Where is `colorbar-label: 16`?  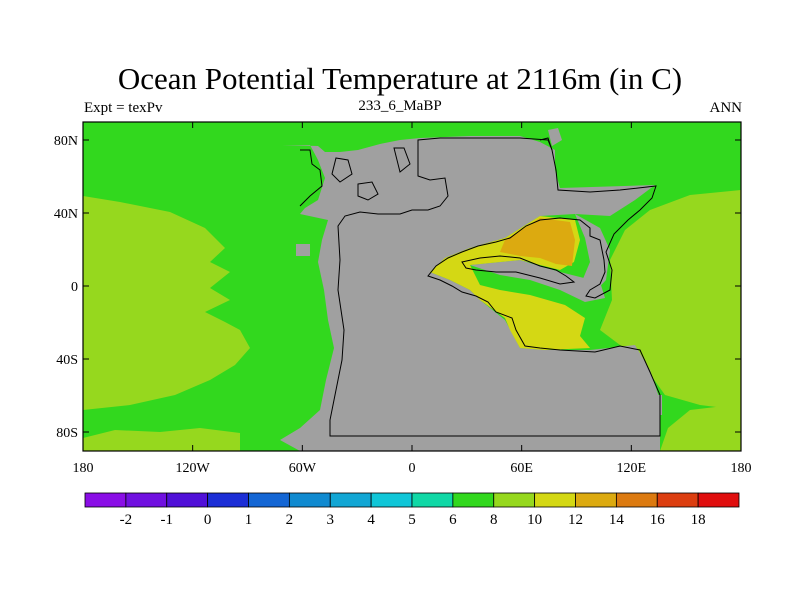 colorbar-label: 16 is located at coordinates (658, 520).